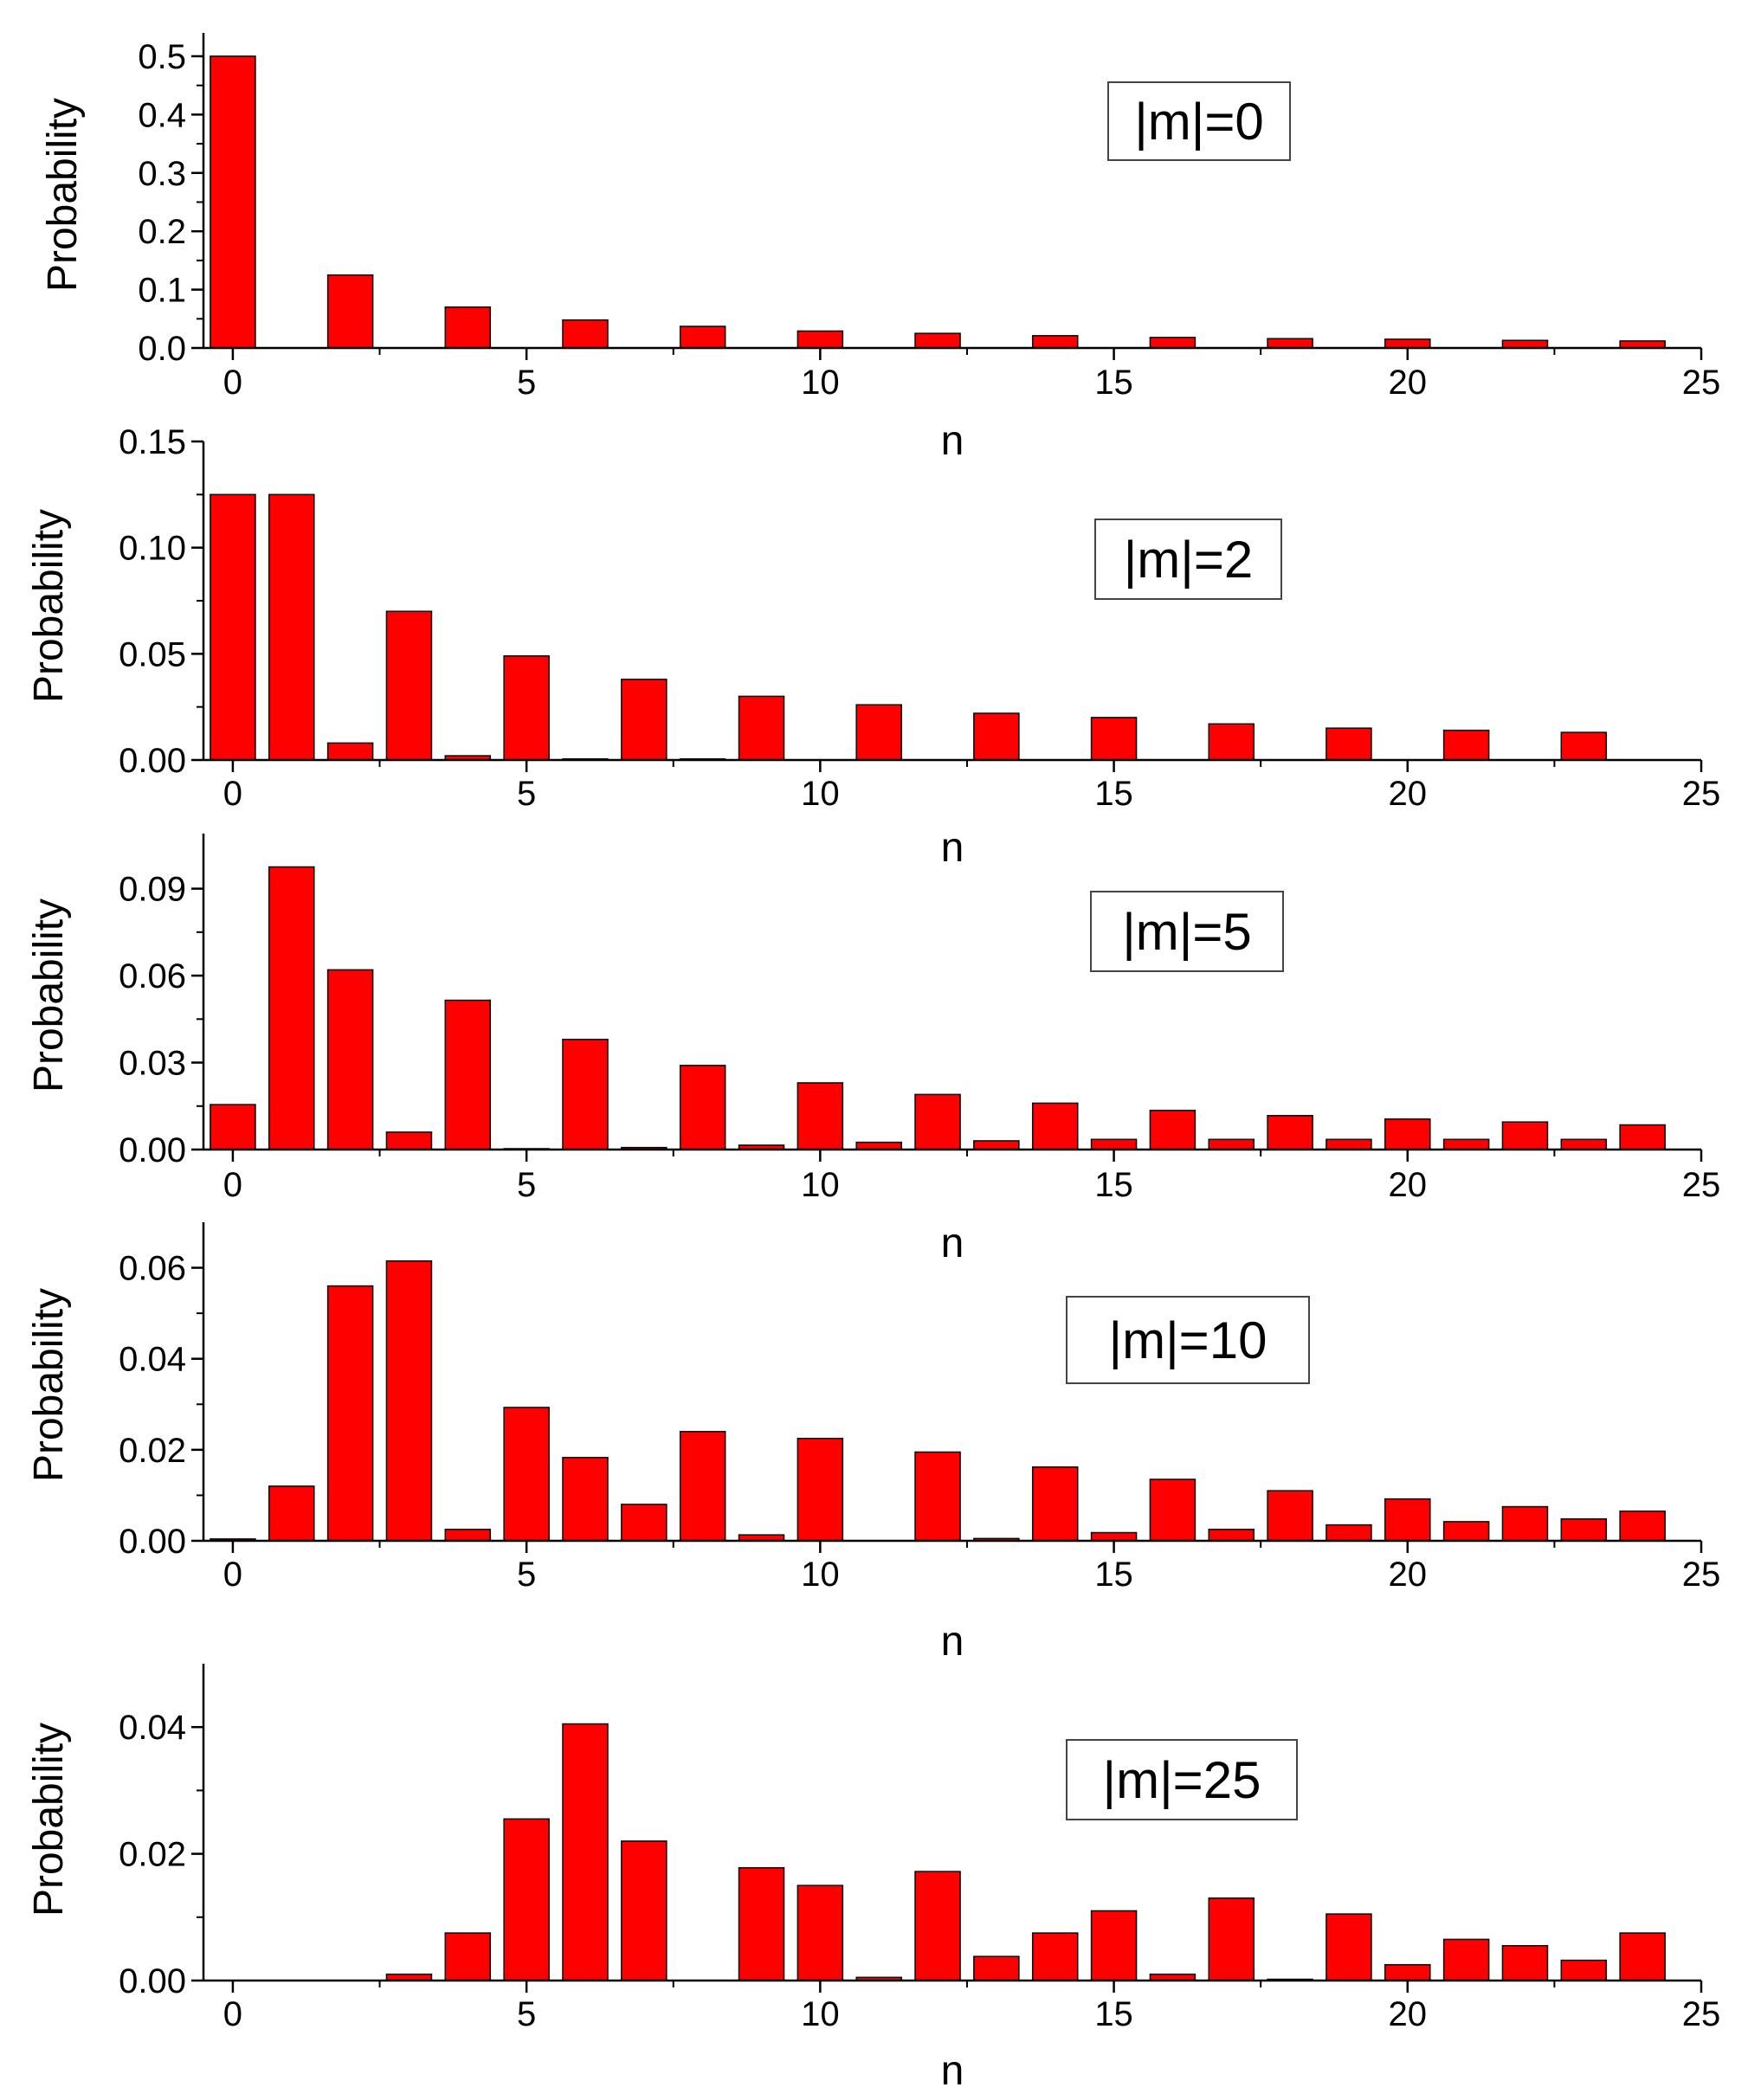 The width and height of the screenshot is (1748, 2100). I want to click on x-axis-title: n, so click(952, 2071).